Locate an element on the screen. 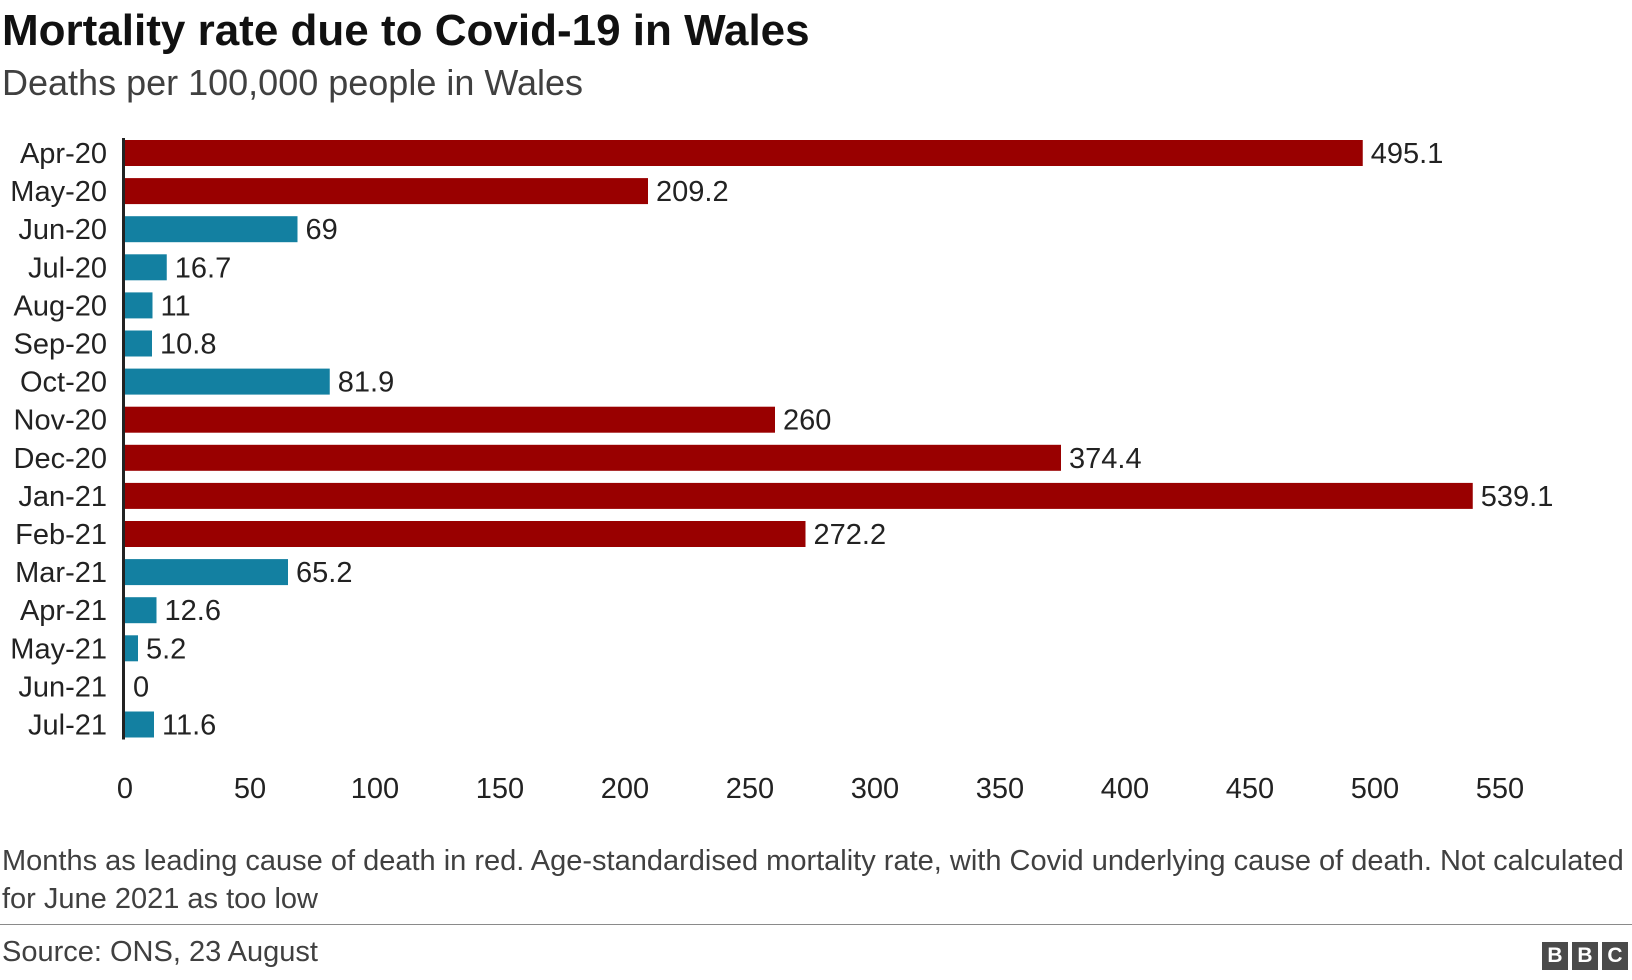 The height and width of the screenshot is (980, 1632). data-label-oct-20: 81.9 is located at coordinates (366, 383).